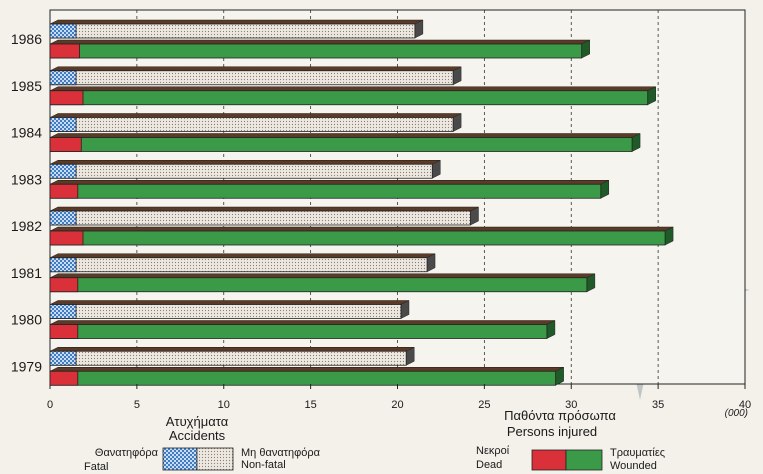  I want to click on legend-dead-gr: Νεκροί, so click(493, 451).